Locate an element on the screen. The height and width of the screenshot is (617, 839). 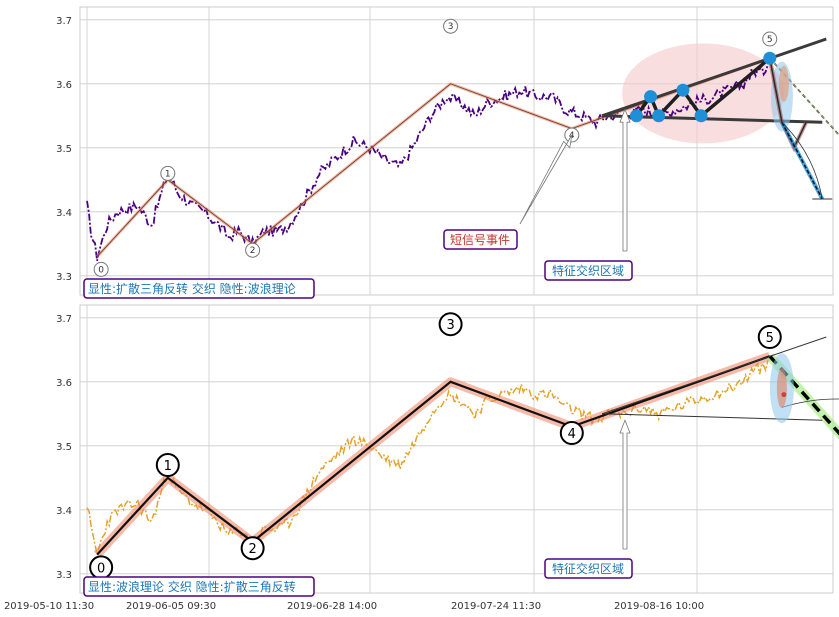
x-tick-label: 2019-07-24 11:30 is located at coordinates (496, 606).